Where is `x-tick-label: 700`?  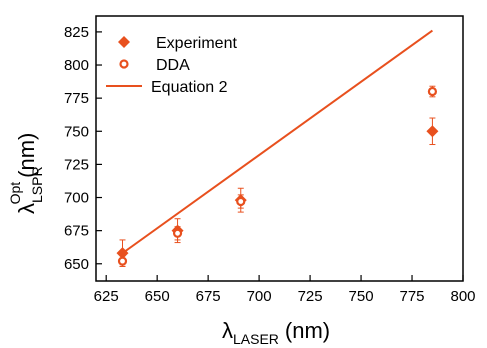 x-tick-label: 700 is located at coordinates (259, 296).